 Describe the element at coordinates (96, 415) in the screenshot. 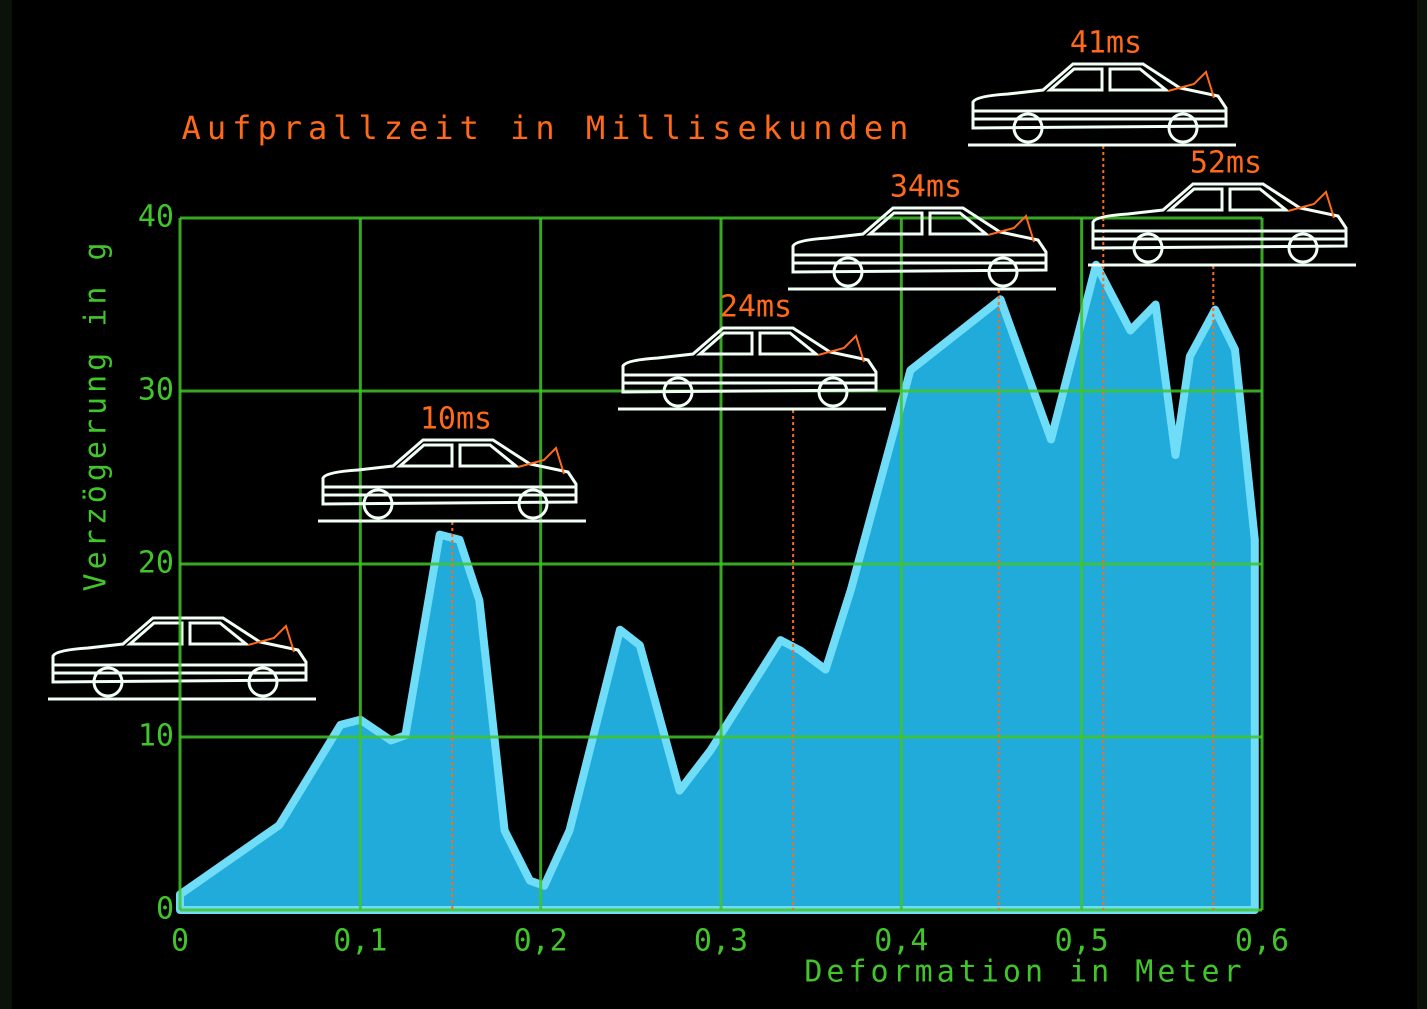

I see `y-axis-title: Verzögerung in g` at that location.